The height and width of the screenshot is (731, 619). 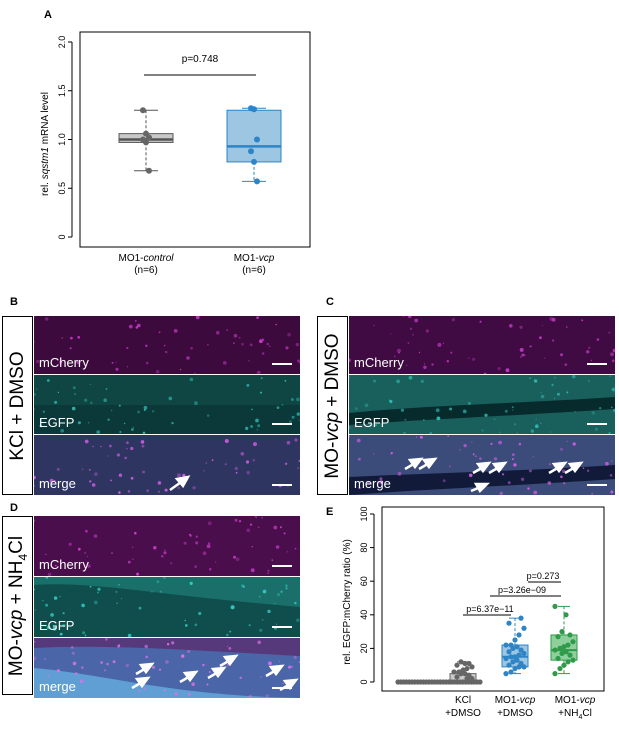 What do you see at coordinates (372, 483) in the screenshot?
I see `channel-label: merge` at bounding box center [372, 483].